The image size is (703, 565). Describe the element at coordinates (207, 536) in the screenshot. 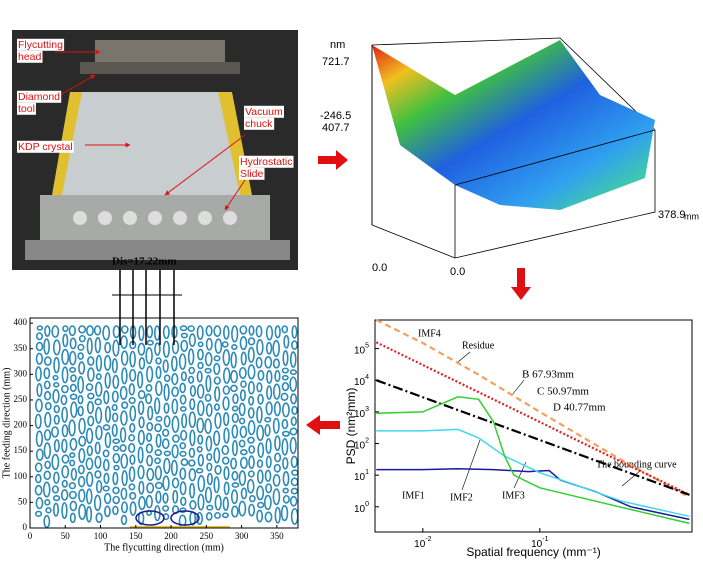

I see `tick-label: 250` at that location.